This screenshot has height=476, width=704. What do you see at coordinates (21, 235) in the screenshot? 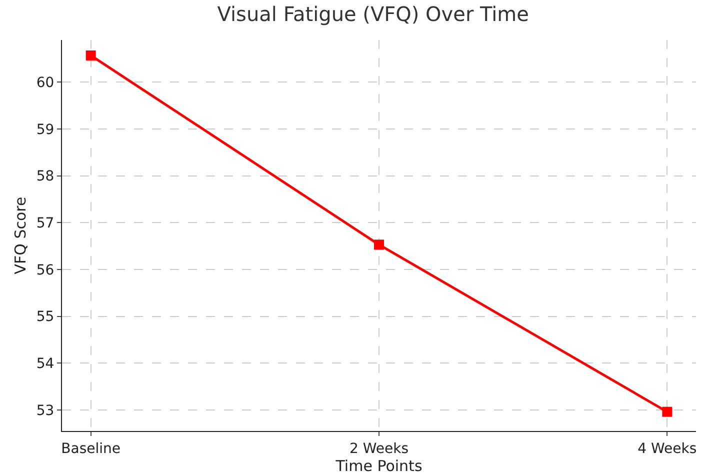
I see `y-axis-title: VFQ Score` at bounding box center [21, 235].